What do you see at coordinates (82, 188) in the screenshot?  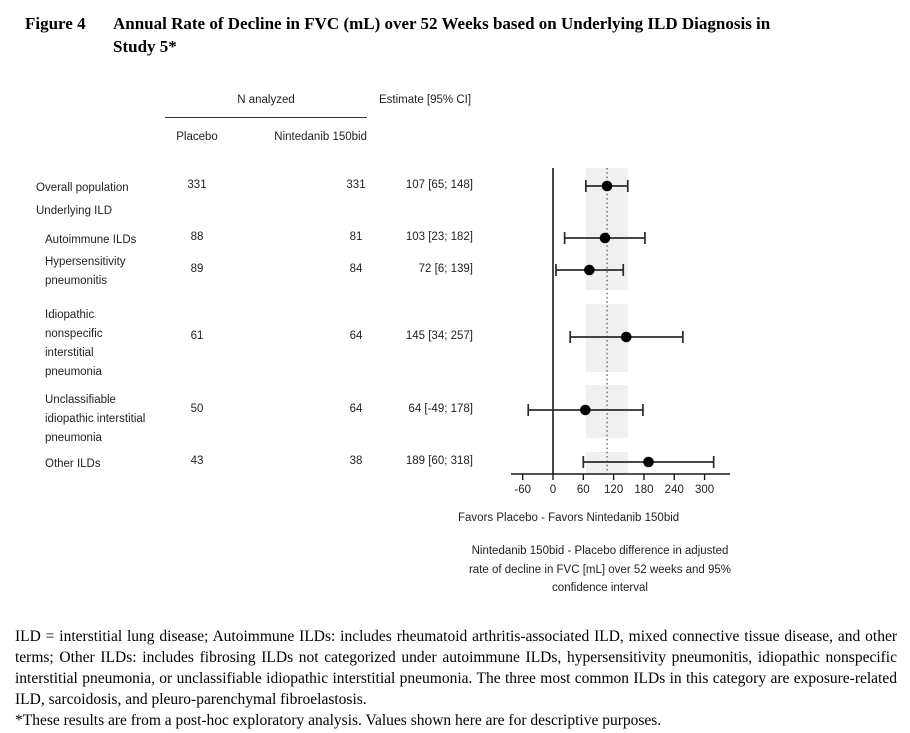 I see `row-label: Overall population` at bounding box center [82, 188].